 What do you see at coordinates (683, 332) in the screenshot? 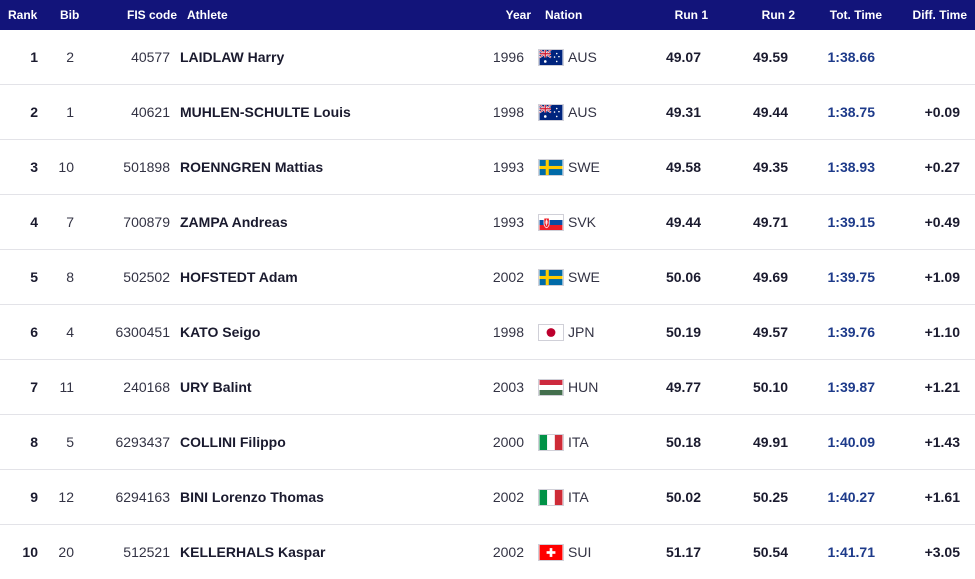
I see `run1-cell: 50.19` at bounding box center [683, 332].